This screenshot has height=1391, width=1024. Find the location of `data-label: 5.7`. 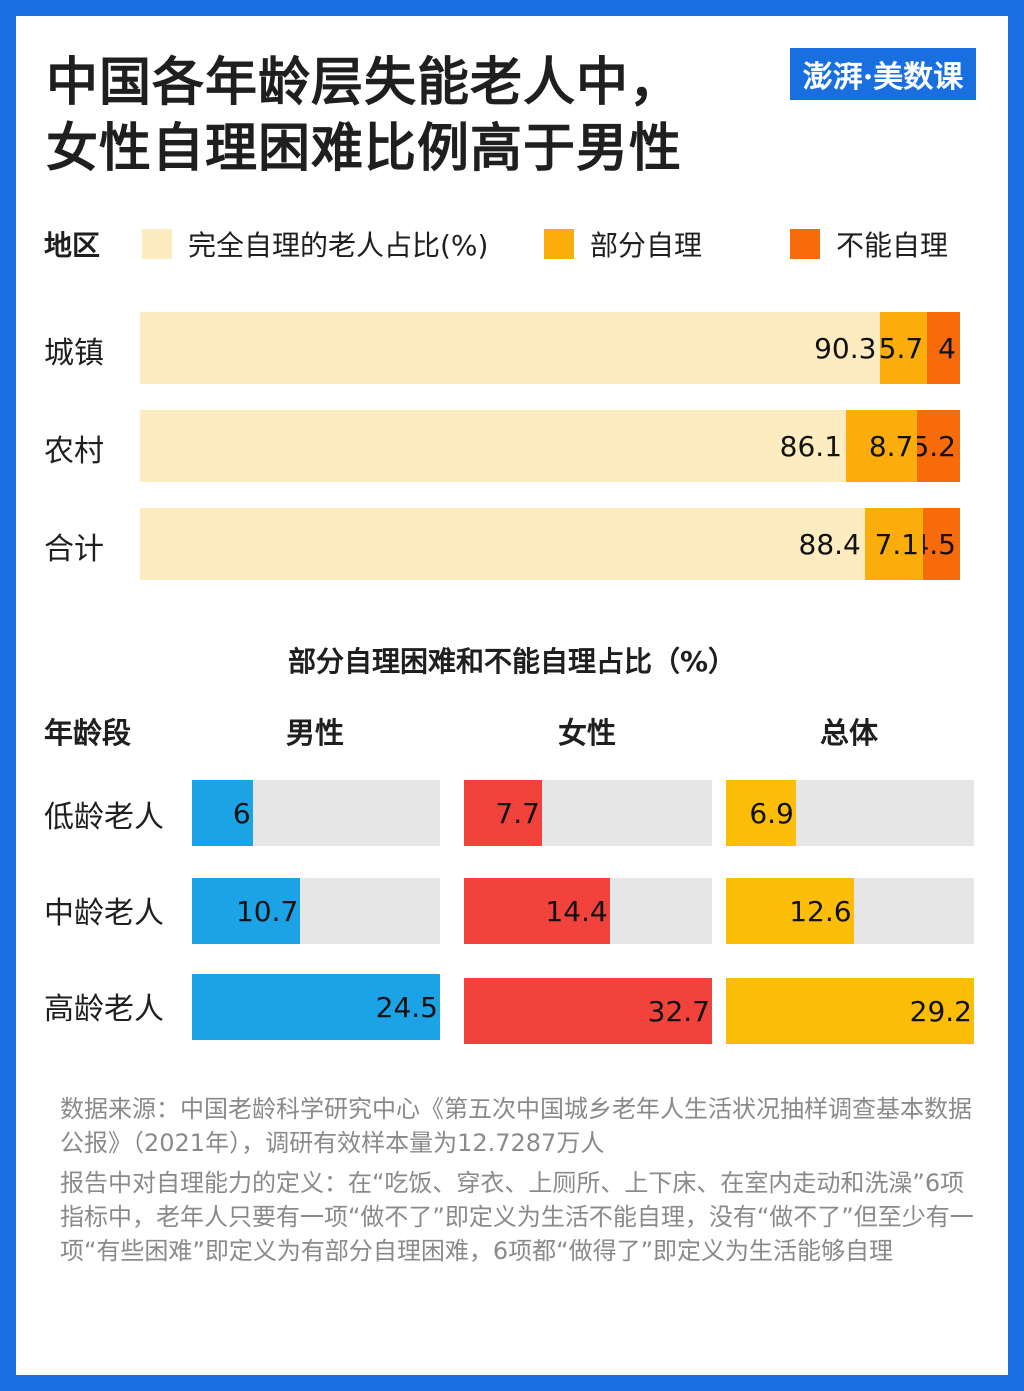

data-label: 5.7 is located at coordinates (902, 348).